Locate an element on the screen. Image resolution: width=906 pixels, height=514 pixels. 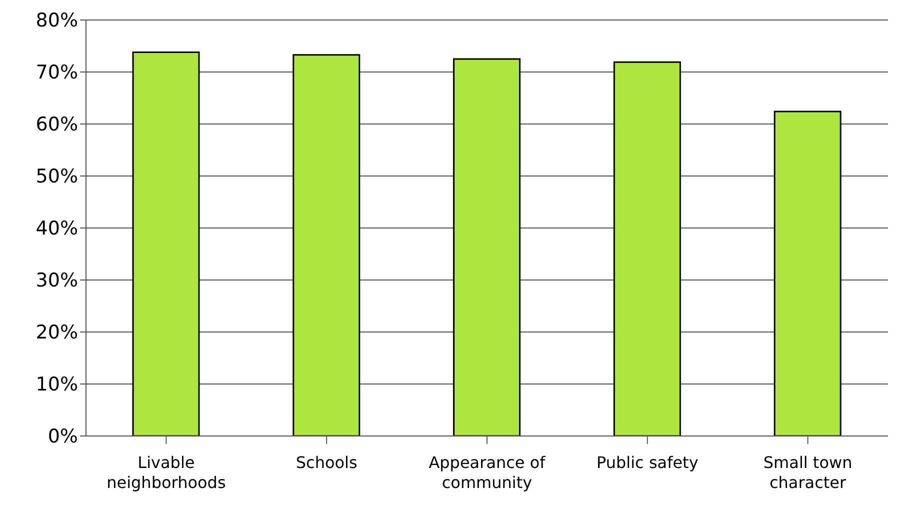
x-tick-label: Schools is located at coordinates (327, 462).